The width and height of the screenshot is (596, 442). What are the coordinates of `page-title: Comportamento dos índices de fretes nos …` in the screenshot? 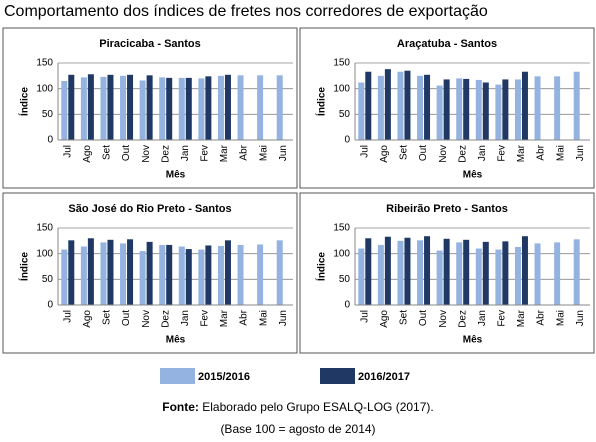 It's located at (246, 11).